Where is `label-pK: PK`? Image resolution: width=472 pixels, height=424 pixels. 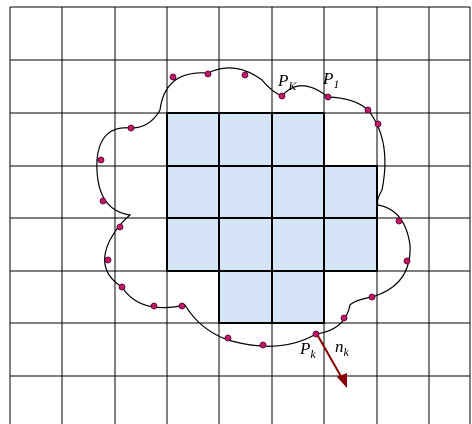 label-pK: PK is located at coordinates (287, 82).